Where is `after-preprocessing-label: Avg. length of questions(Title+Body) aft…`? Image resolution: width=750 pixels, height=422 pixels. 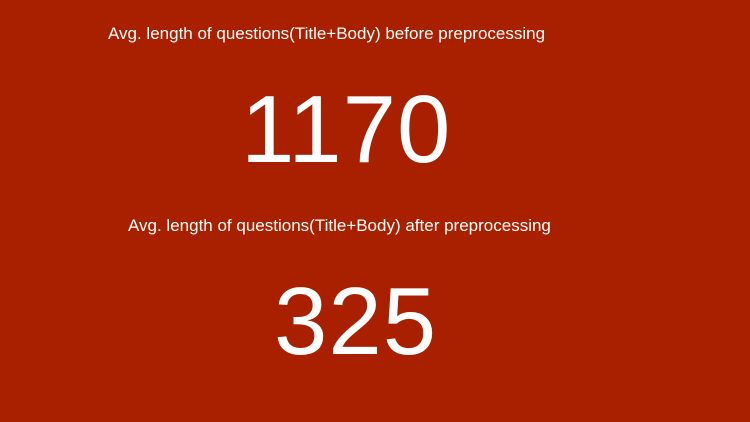 after-preprocessing-label: Avg. length of questions(Title+Body) aft… is located at coordinates (339, 225).